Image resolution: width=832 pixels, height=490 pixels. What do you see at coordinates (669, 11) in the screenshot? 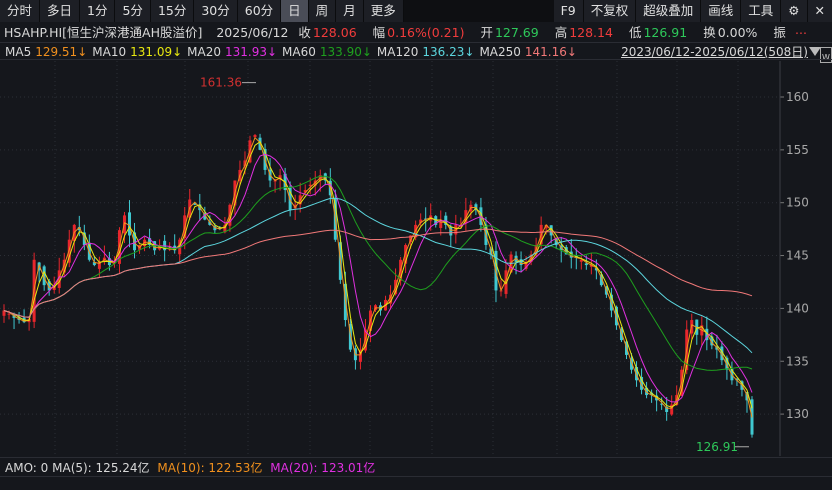
I see `toolbar-button-2: 超级叠加` at bounding box center [669, 11].